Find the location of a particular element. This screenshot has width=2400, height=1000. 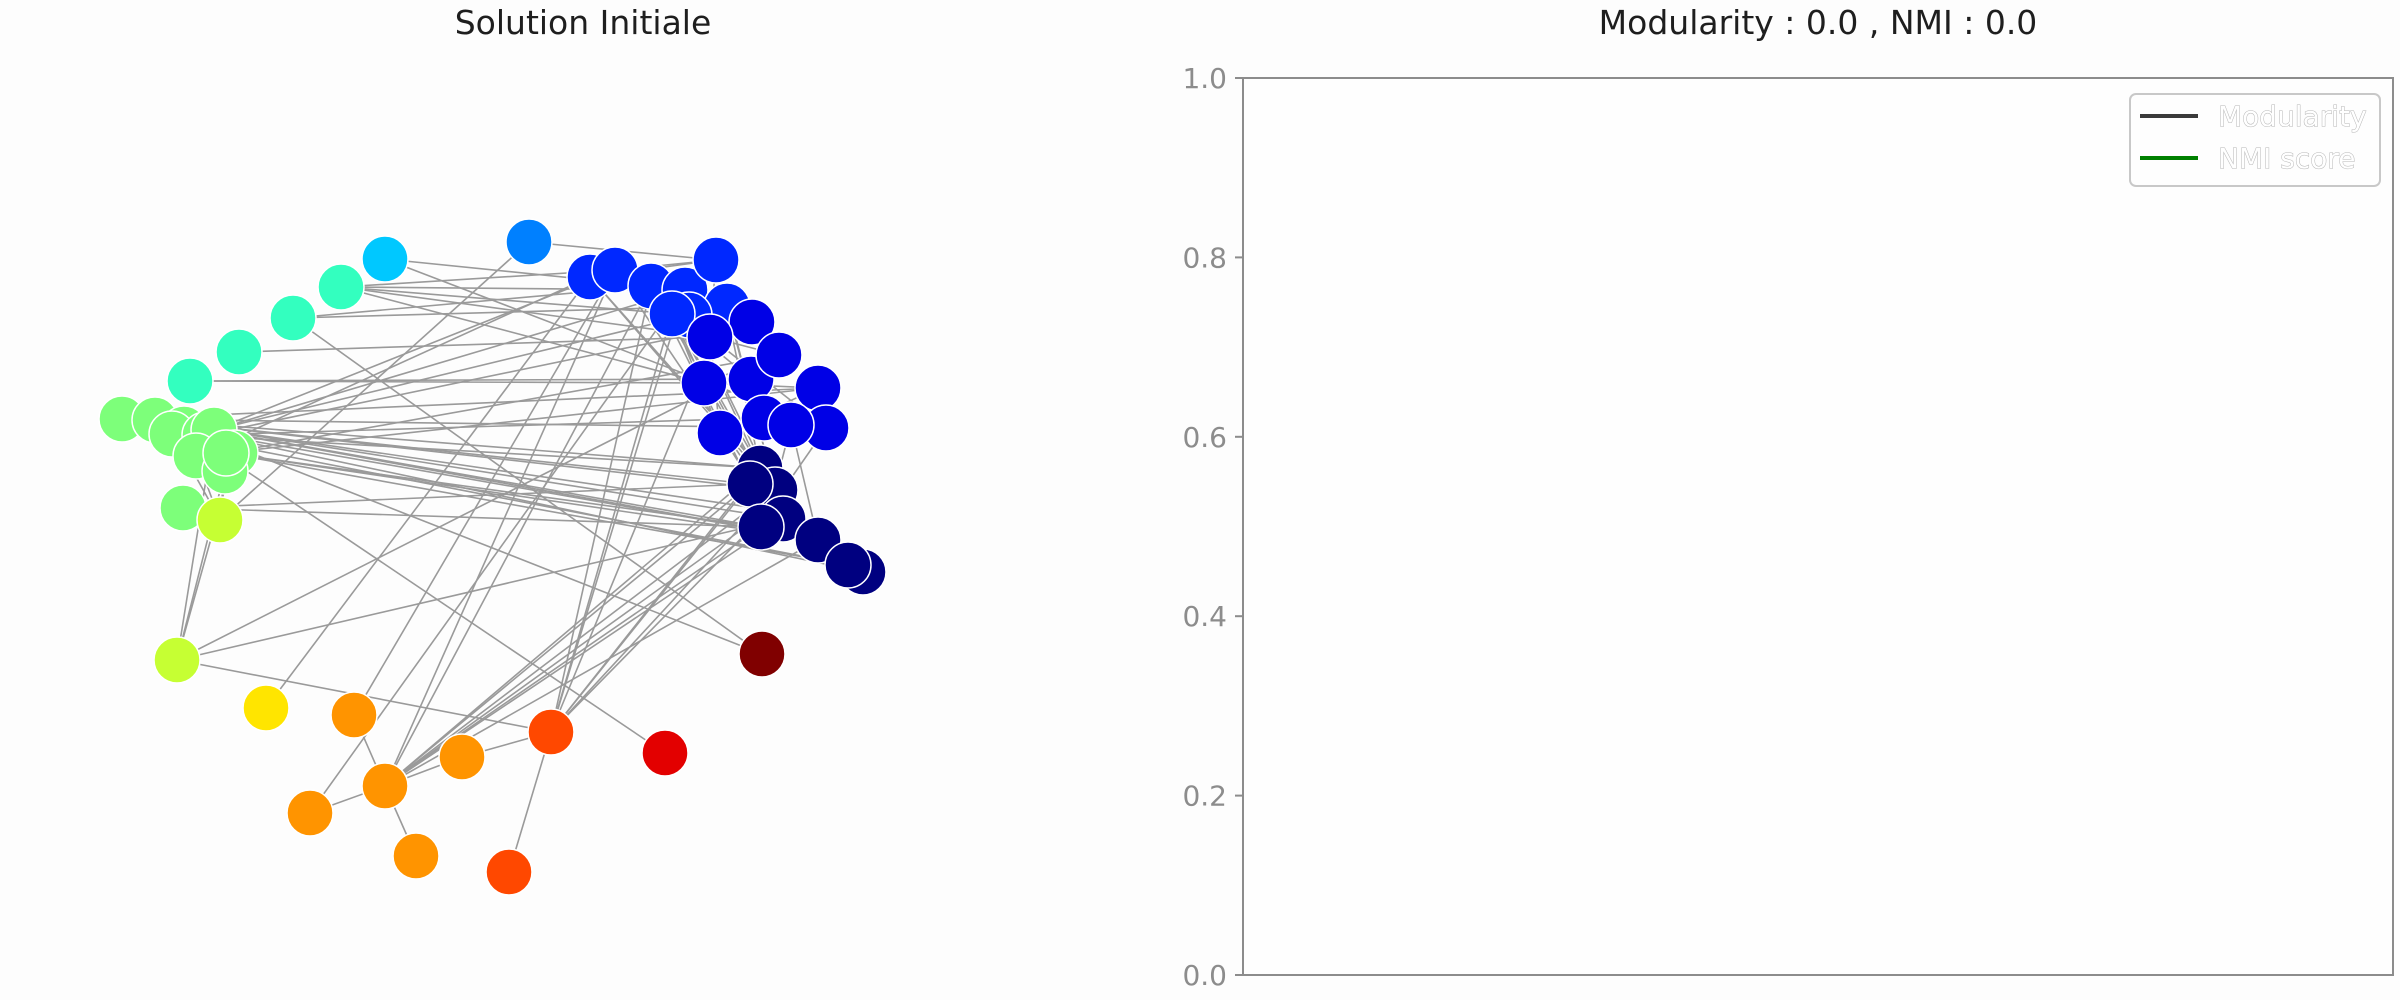

legend-label: NMI score is located at coordinates (2287, 158).